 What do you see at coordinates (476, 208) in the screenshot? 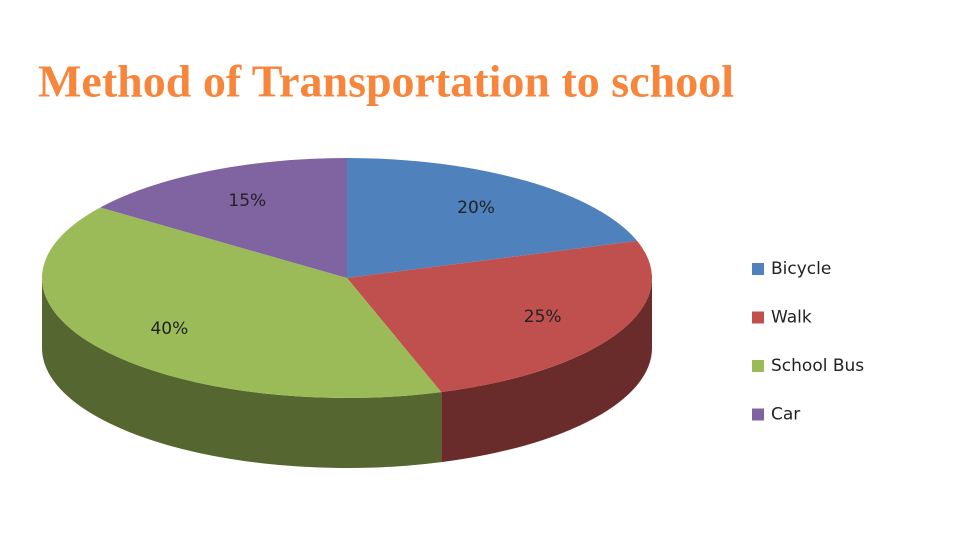
I see `data-label: 20%` at bounding box center [476, 208].